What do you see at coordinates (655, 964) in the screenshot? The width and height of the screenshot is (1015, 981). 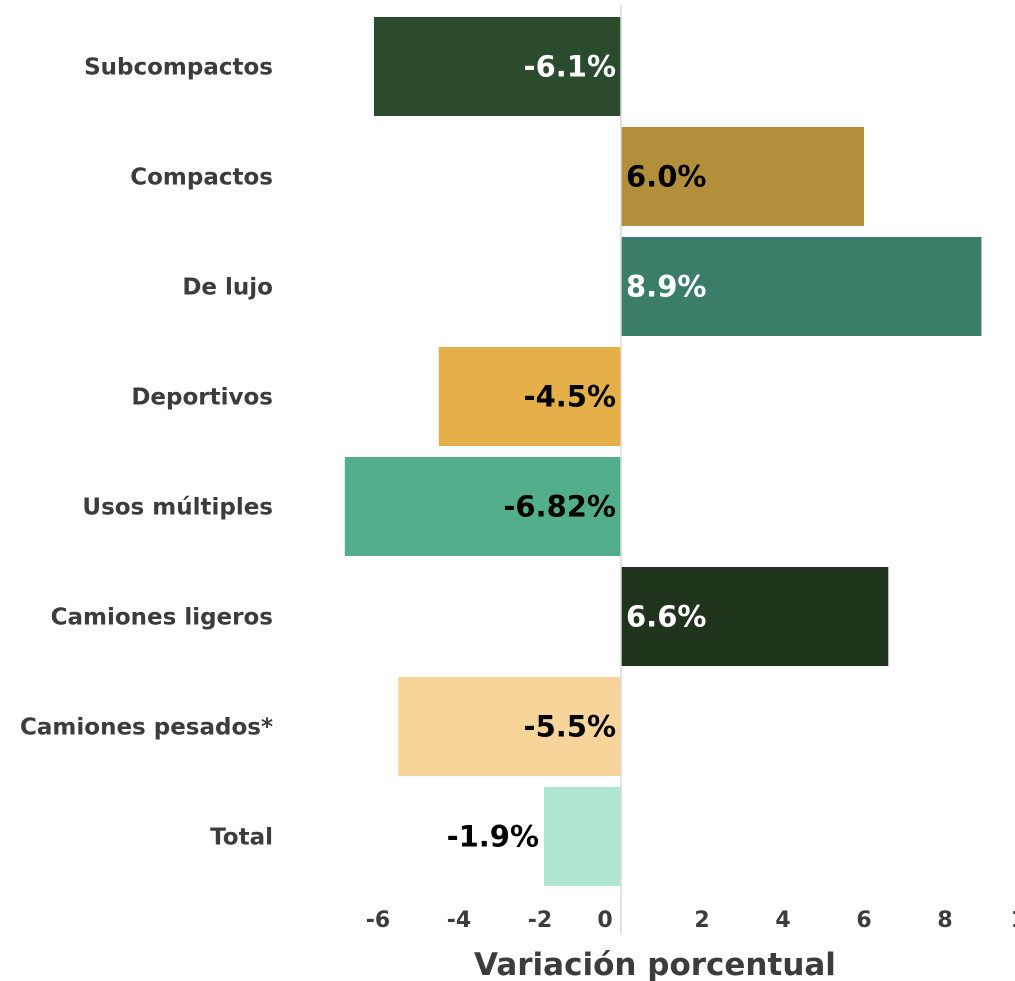 I see `x-axis-title: Variación porcentual` at bounding box center [655, 964].